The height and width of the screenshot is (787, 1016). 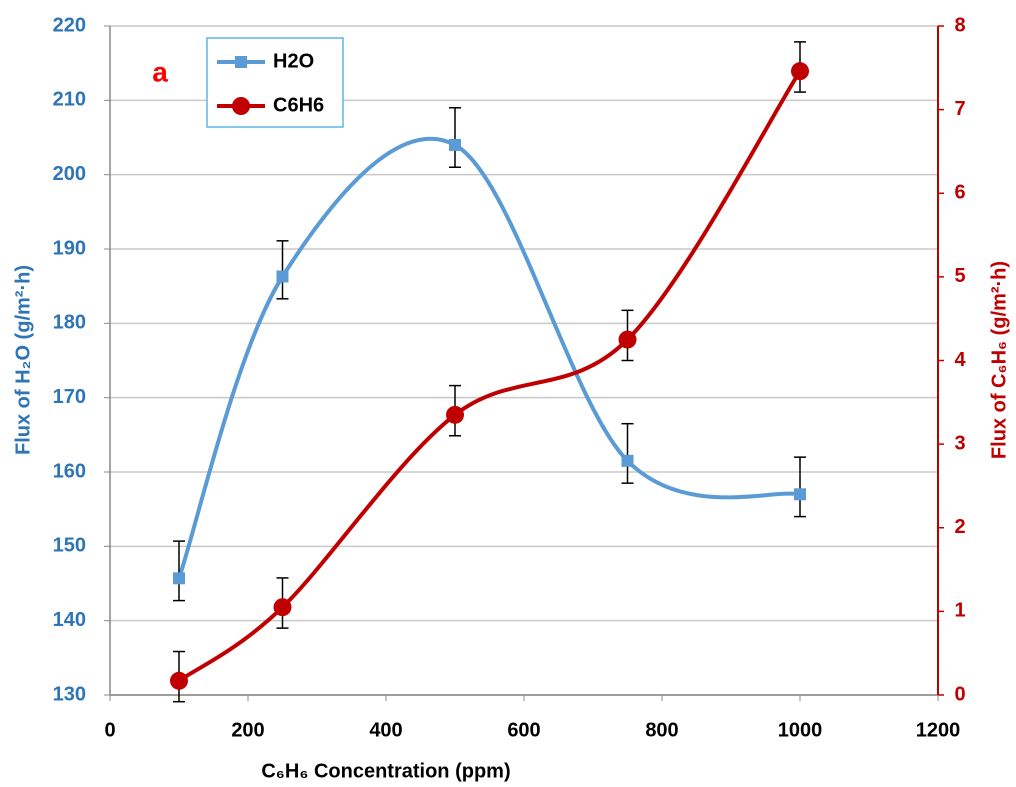 What do you see at coordinates (69, 546) in the screenshot?
I see `y-tick-label: 150` at bounding box center [69, 546].